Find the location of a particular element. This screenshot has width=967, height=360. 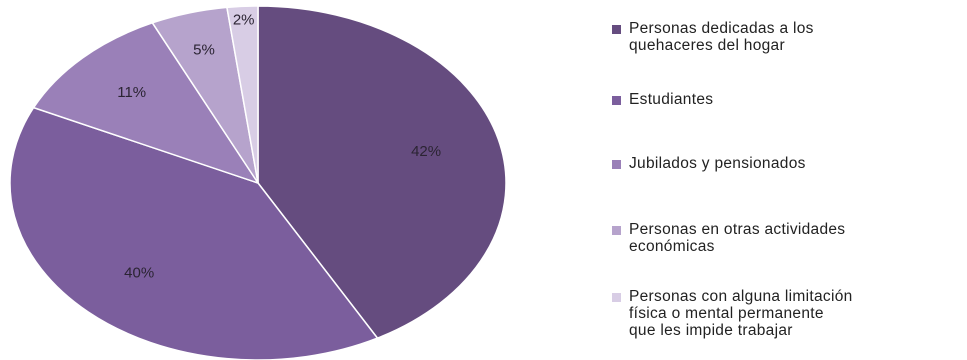

slice-value-label-1: 42% is located at coordinates (426, 151).